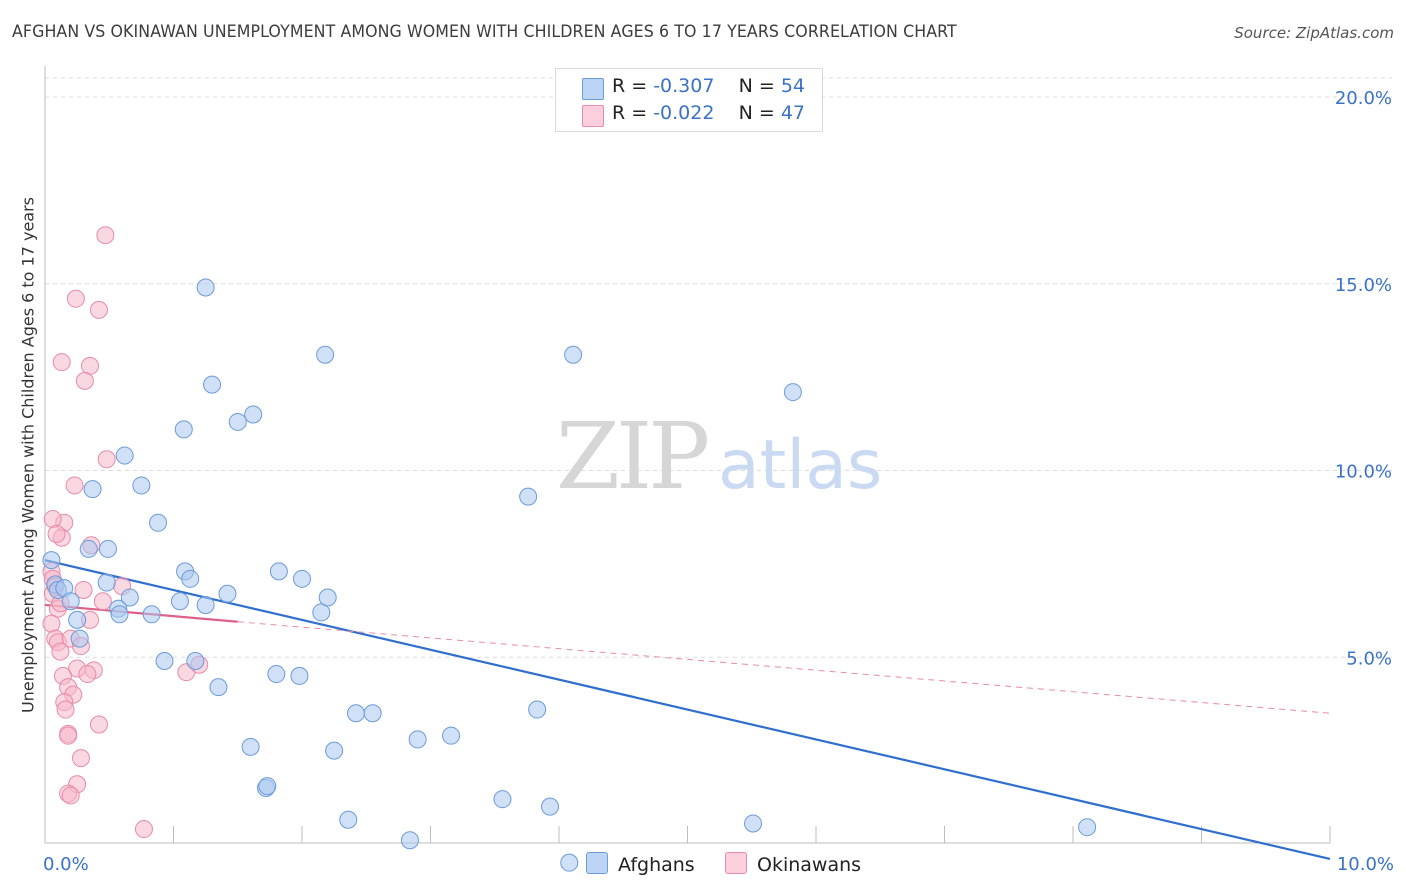 Image resolution: width=1406 pixels, height=892 pixels. Describe the element at coordinates (631, 456) in the screenshot. I see `watermark-zip: ZIP` at that location.